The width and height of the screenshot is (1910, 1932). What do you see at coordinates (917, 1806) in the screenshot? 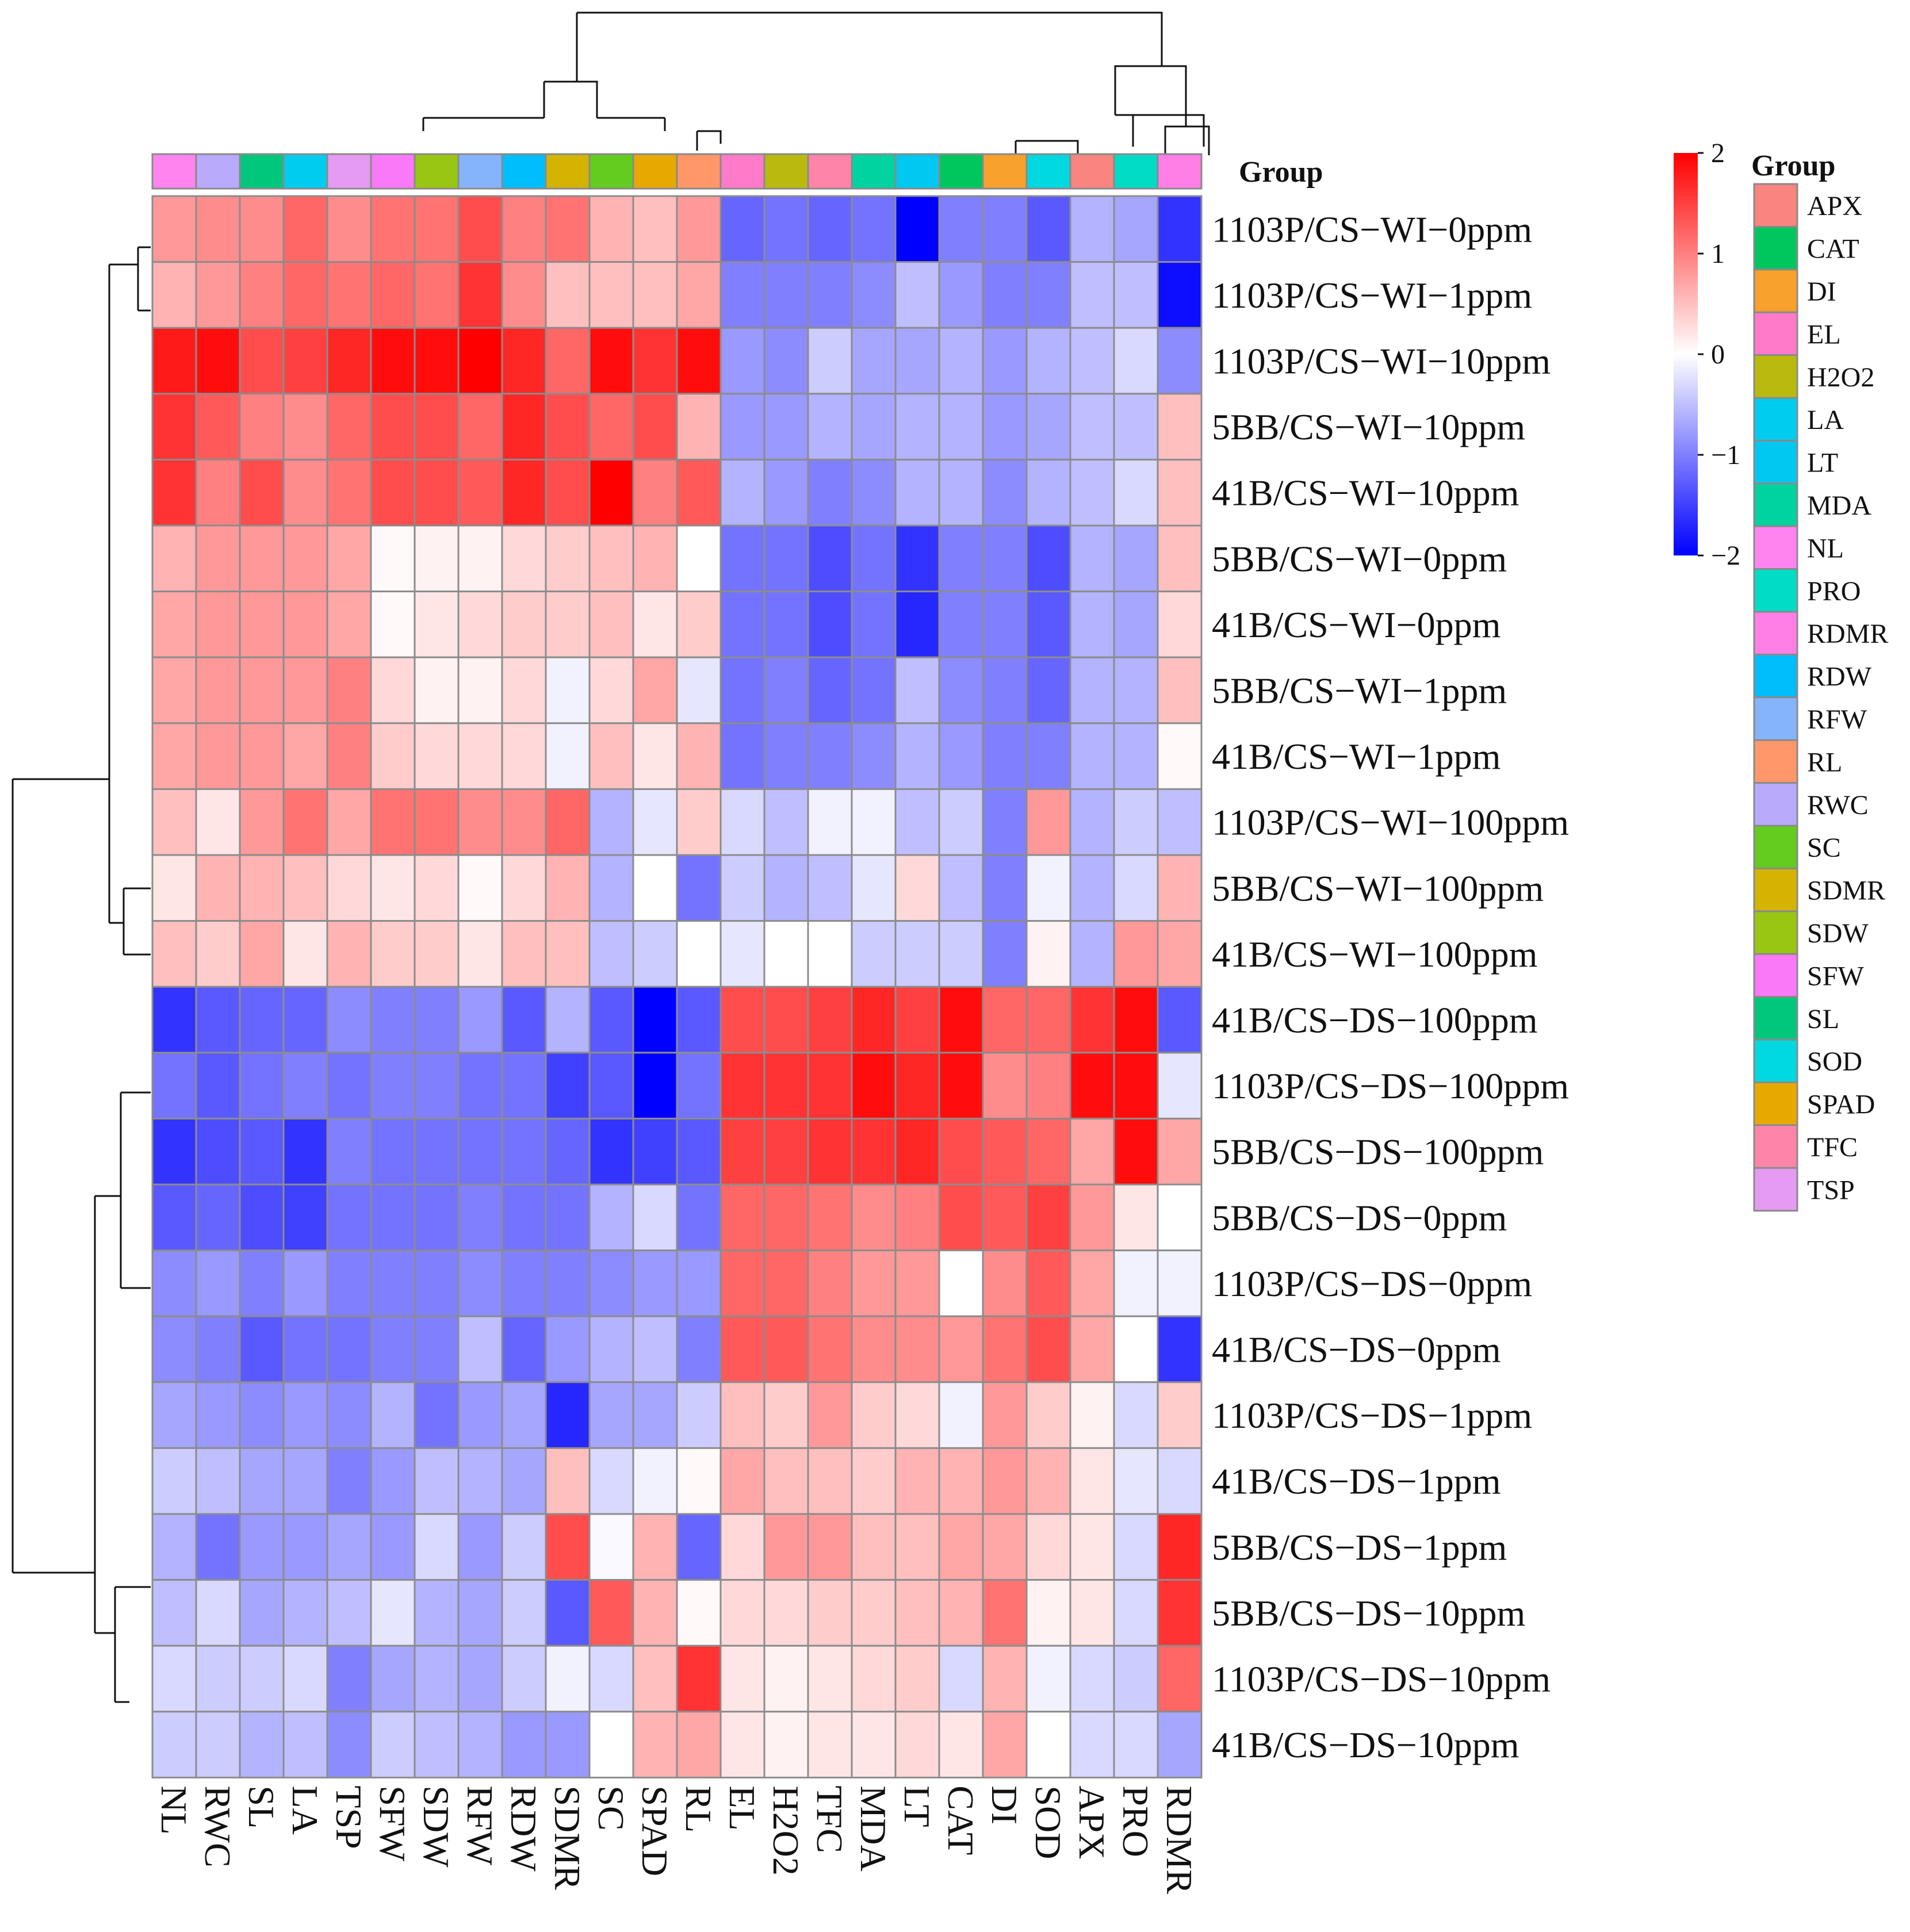
I see `column-label: LT` at bounding box center [917, 1806].